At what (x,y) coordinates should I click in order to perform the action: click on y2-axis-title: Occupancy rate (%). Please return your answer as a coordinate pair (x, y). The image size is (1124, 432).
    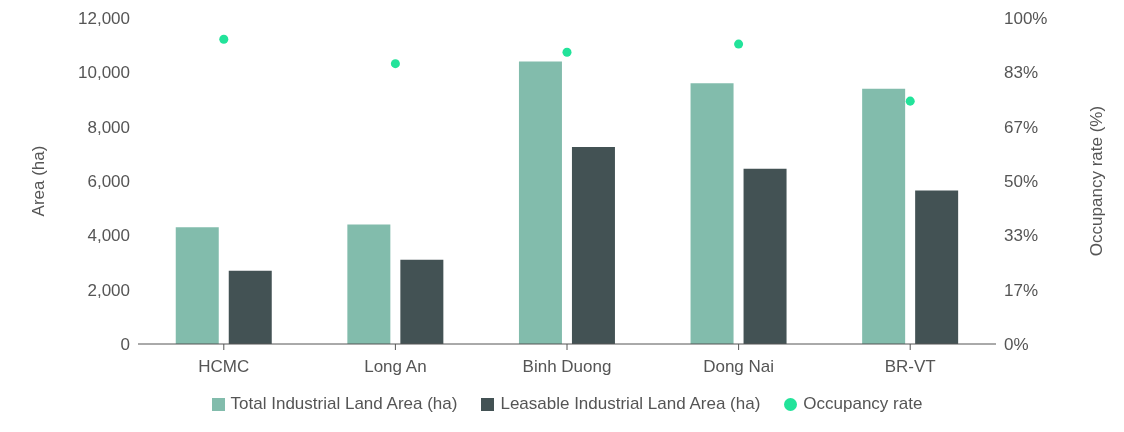
    Looking at the image, I should click on (1097, 181).